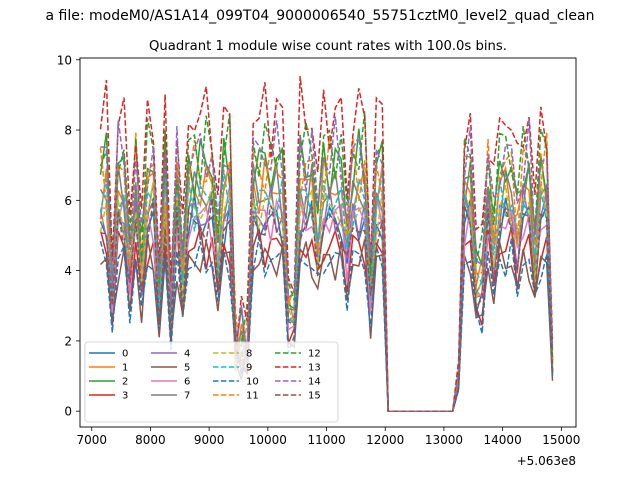 Image resolution: width=640 pixels, height=480 pixels. Describe the element at coordinates (268, 440) in the screenshot. I see `x-tick-label: 10000` at that location.